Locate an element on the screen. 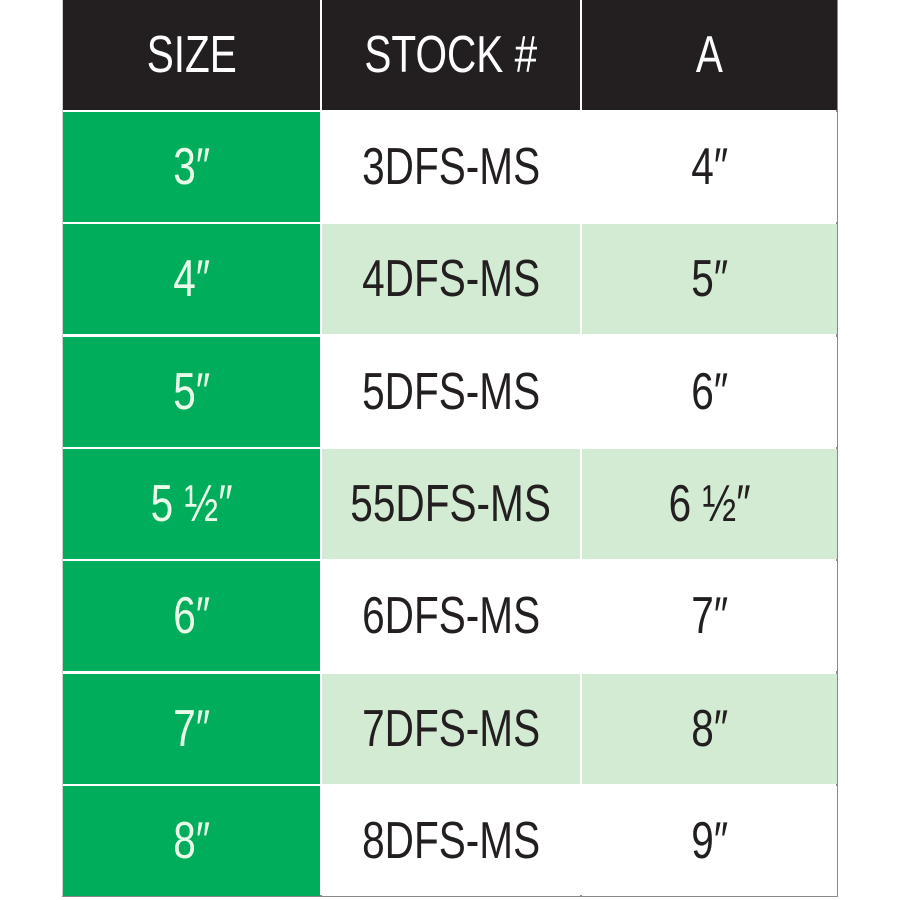 This screenshot has height=900, width=900. header-label: A is located at coordinates (709, 55).